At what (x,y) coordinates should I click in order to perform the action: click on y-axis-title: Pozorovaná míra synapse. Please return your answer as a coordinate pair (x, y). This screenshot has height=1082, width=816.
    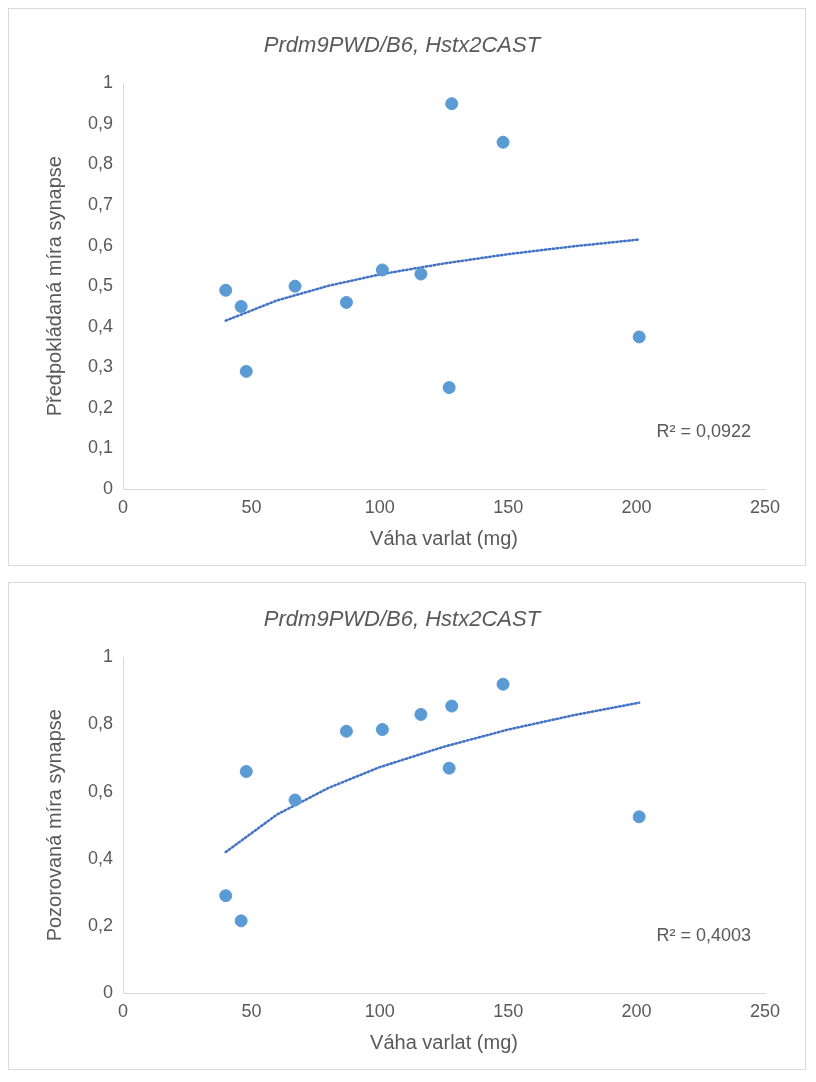
    Looking at the image, I should click on (53, 825).